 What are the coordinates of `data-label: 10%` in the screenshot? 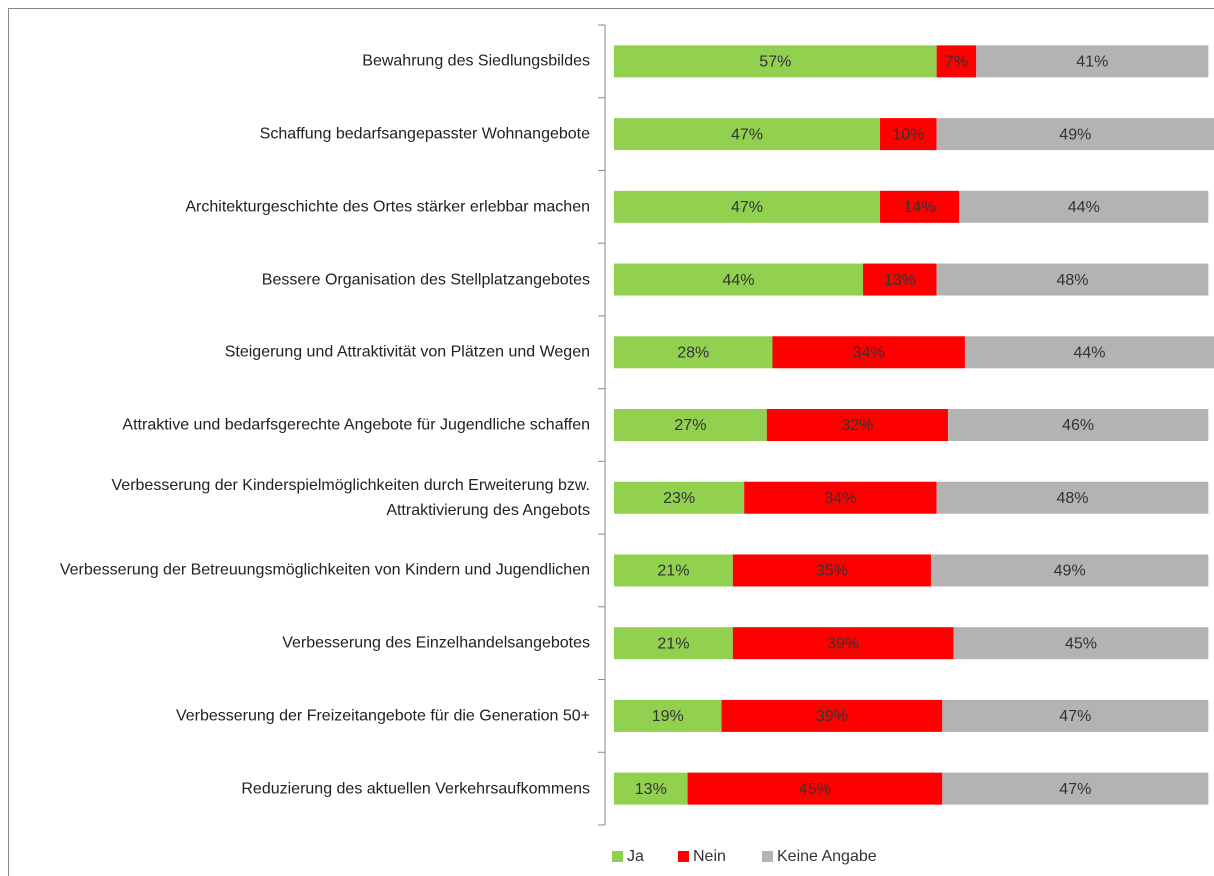 It's located at (908, 134).